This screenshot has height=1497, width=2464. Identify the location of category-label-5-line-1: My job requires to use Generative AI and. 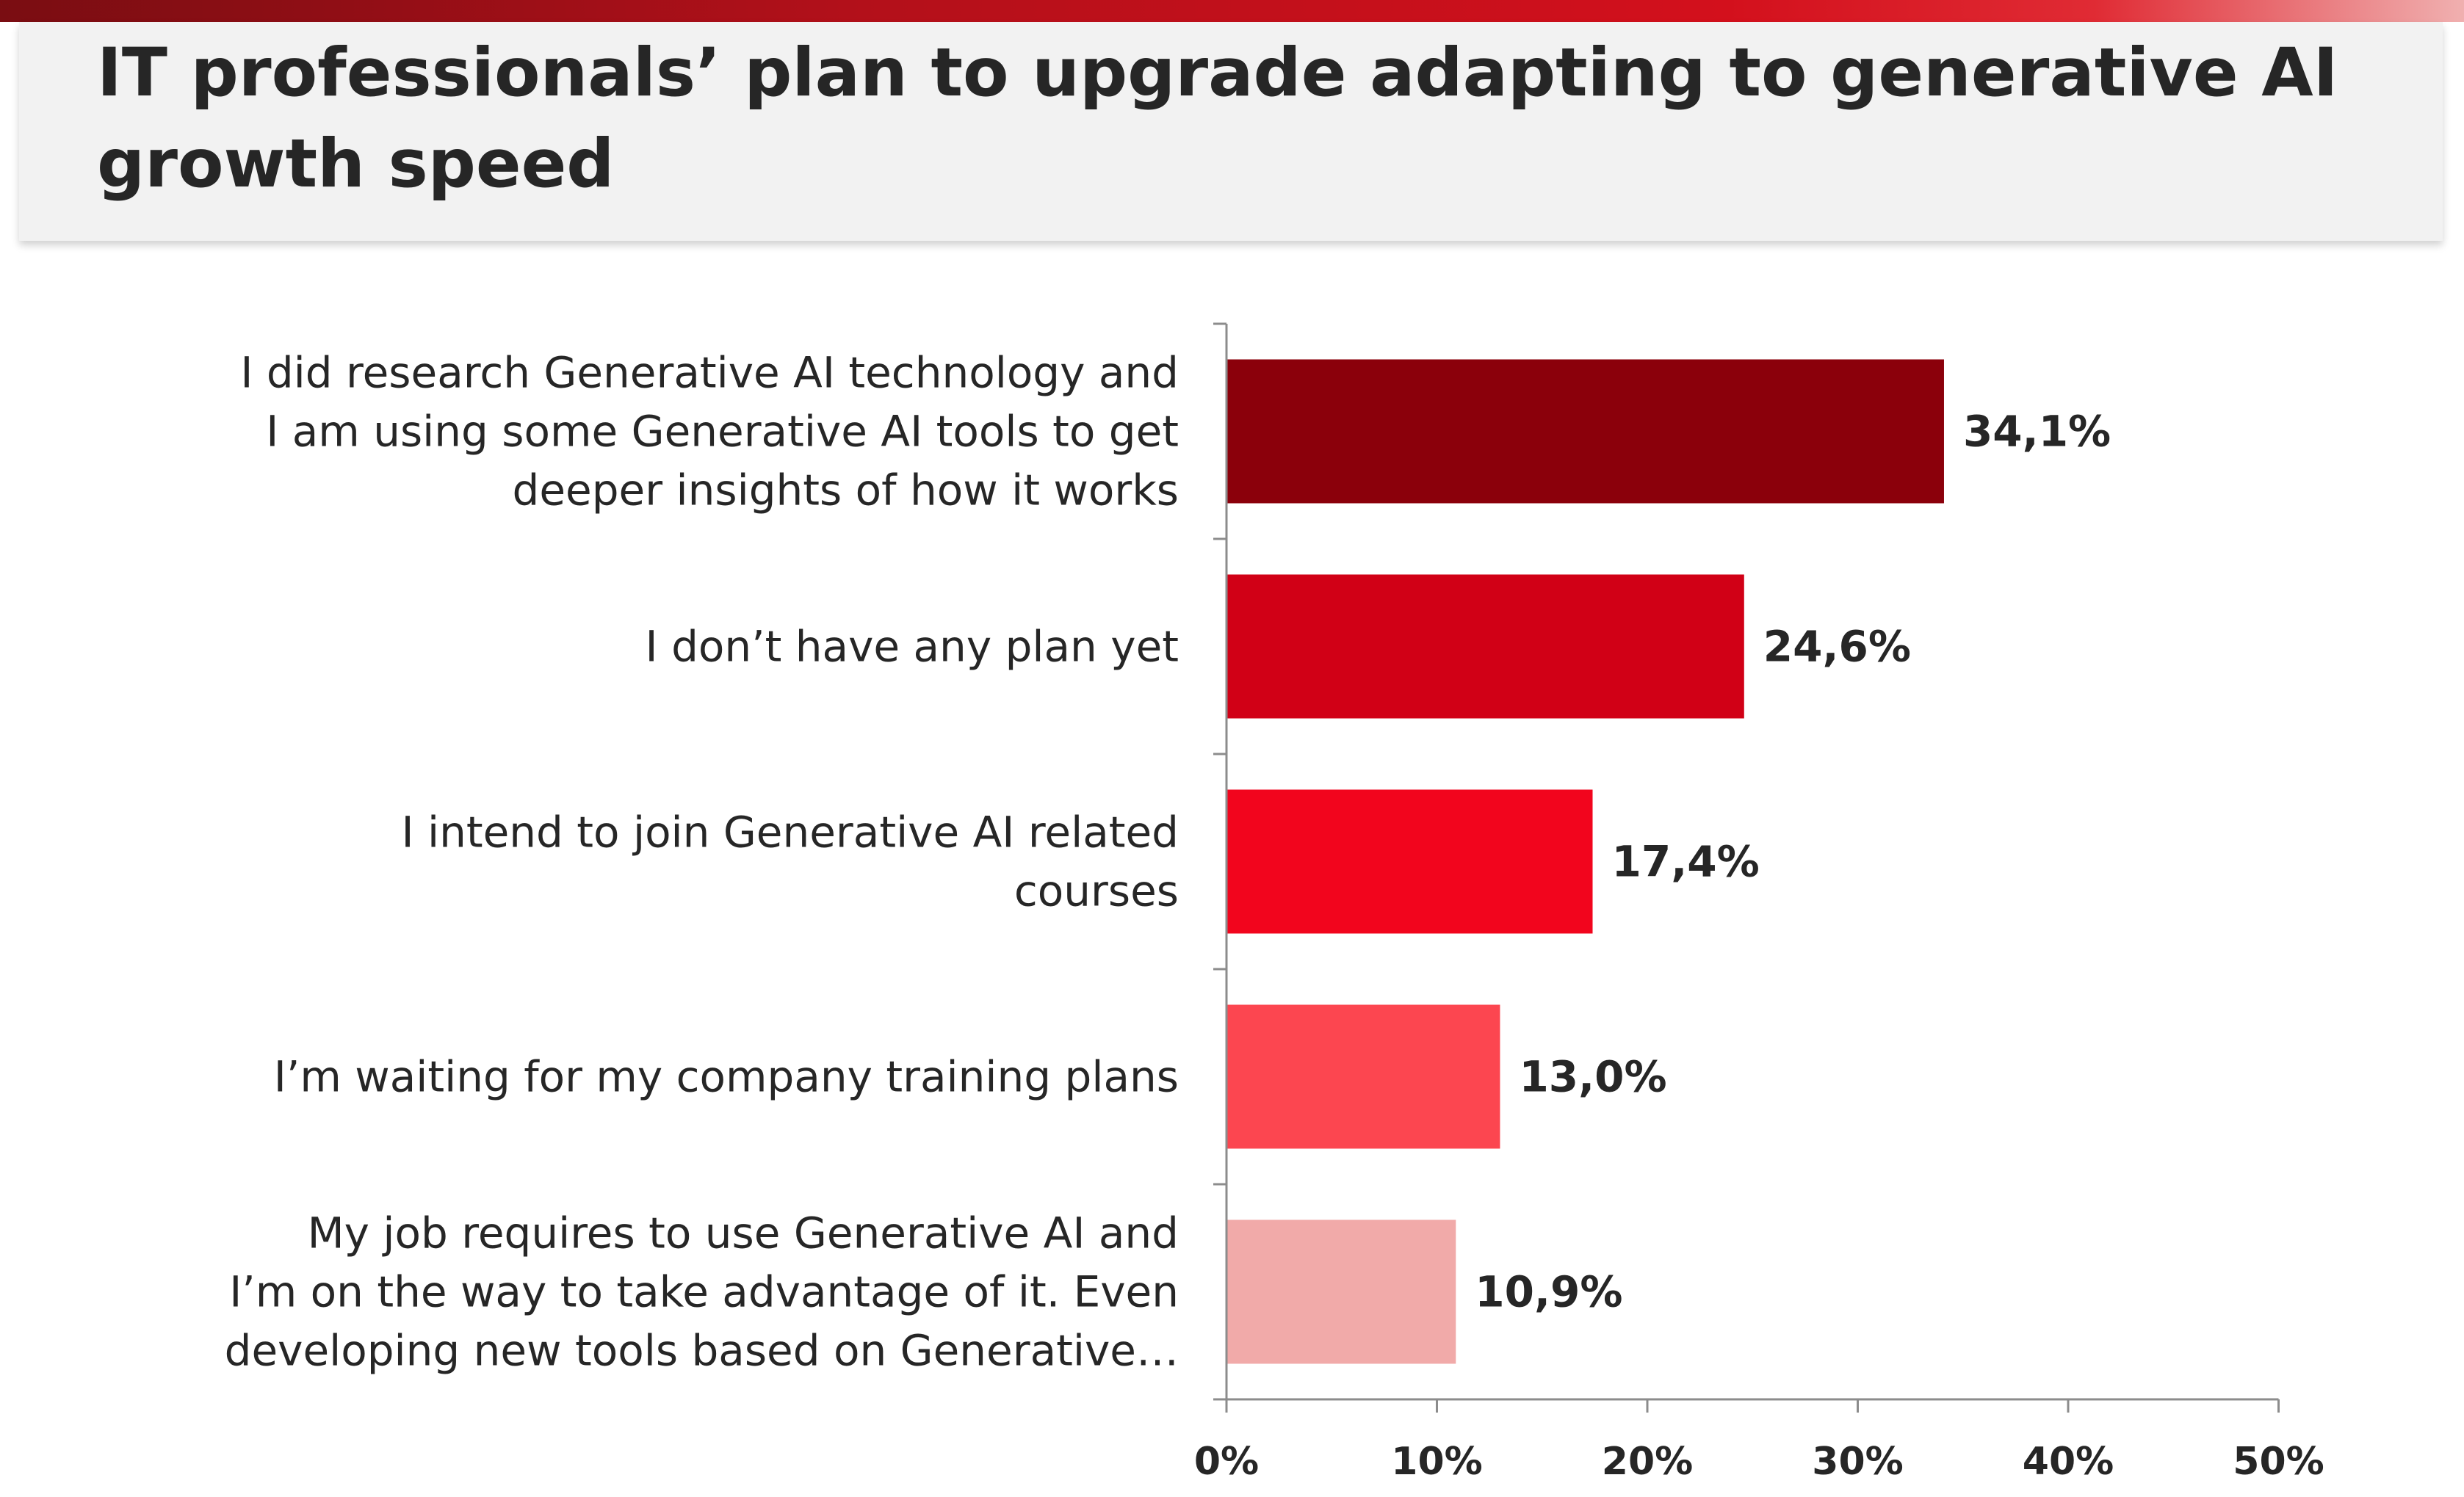
(743, 1233).